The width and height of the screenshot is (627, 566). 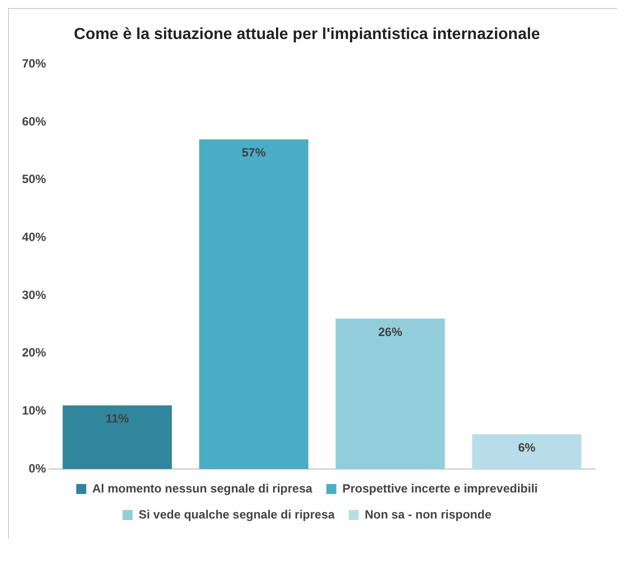 I want to click on data-label: 57%, so click(x=254, y=153).